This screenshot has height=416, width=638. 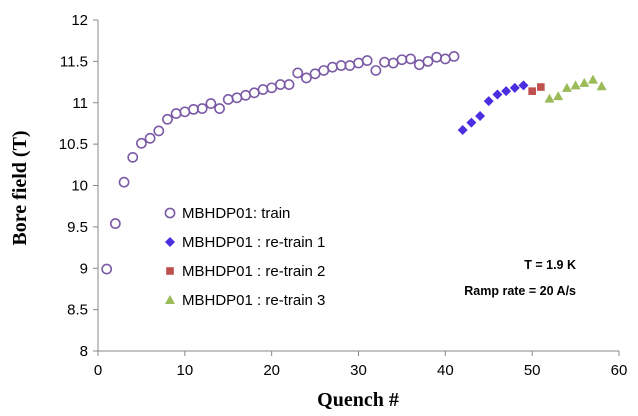 I want to click on y-tick-label: 9.5, so click(x=77, y=227).